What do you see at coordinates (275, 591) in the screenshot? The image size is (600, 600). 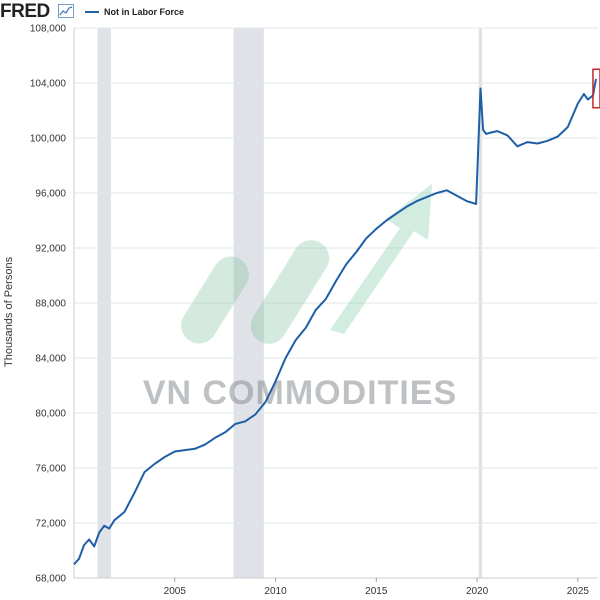 I see `x-tick-label: 2010` at bounding box center [275, 591].